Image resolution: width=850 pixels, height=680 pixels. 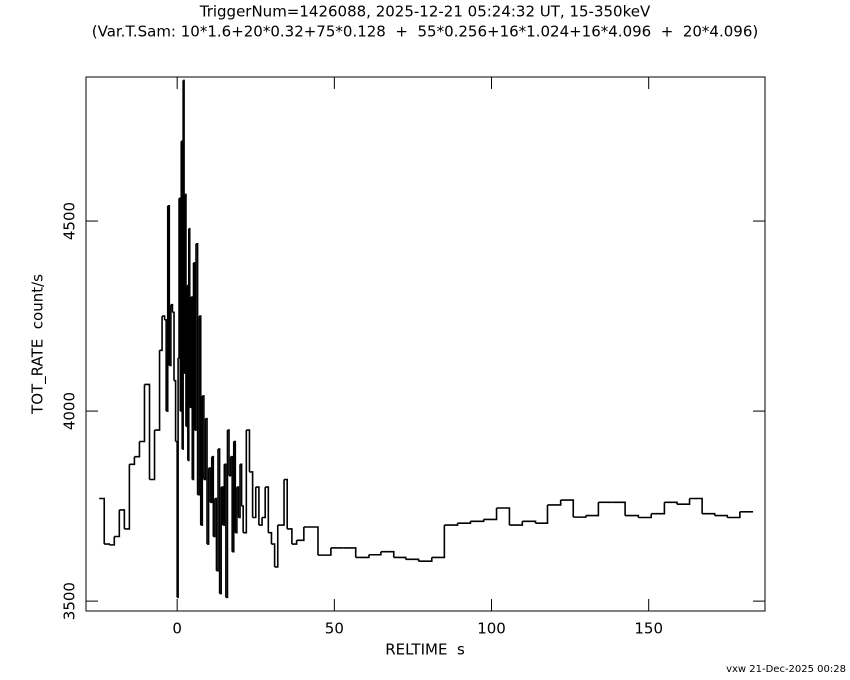 What do you see at coordinates (491, 629) in the screenshot?
I see `x-tick-label: 100` at bounding box center [491, 629].